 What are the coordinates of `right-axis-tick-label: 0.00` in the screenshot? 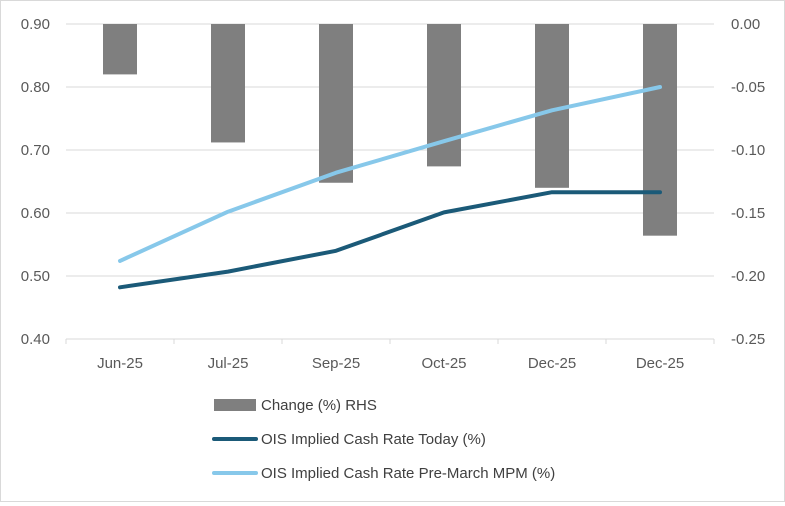 It's located at (745, 24).